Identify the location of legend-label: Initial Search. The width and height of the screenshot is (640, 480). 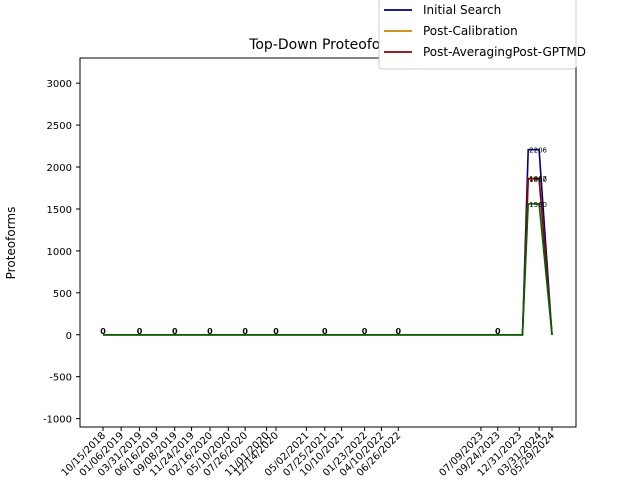
(462, 10).